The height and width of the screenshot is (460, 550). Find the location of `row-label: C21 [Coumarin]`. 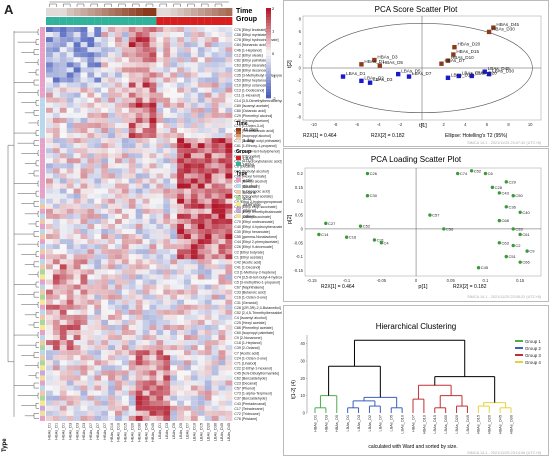

row-label: C21 [Coumarin] is located at coordinates (246, 187).